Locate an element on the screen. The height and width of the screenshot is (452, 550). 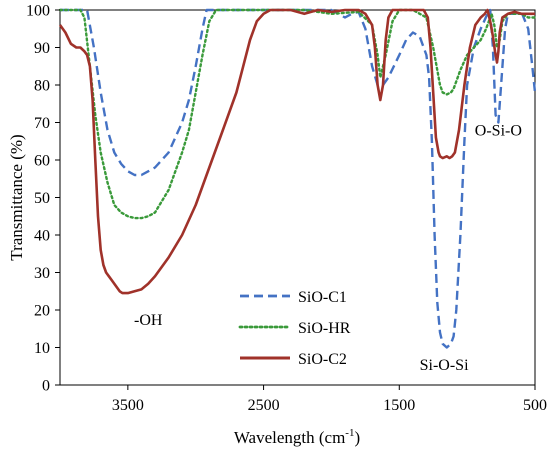
x-axis-label: Wavelength (cm-1) is located at coordinates (297, 437).